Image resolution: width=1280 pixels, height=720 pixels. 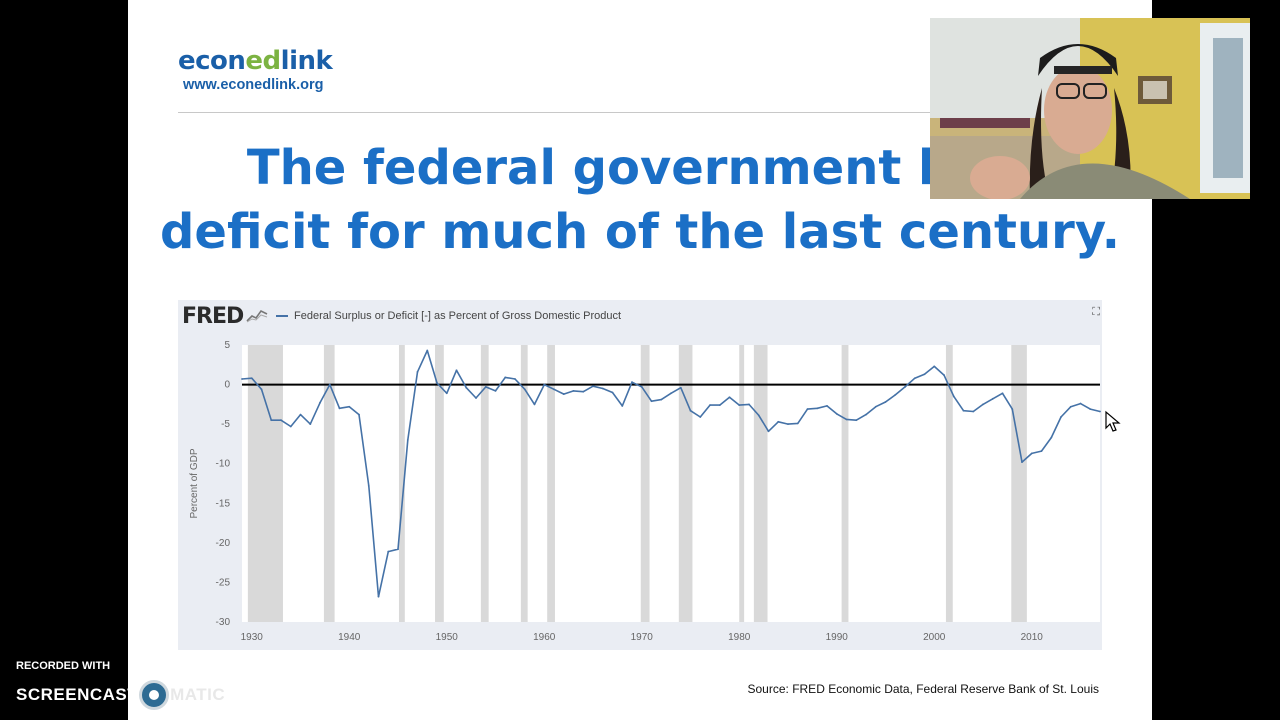 I want to click on fred-sparkline-icon, so click(x=257, y=316).